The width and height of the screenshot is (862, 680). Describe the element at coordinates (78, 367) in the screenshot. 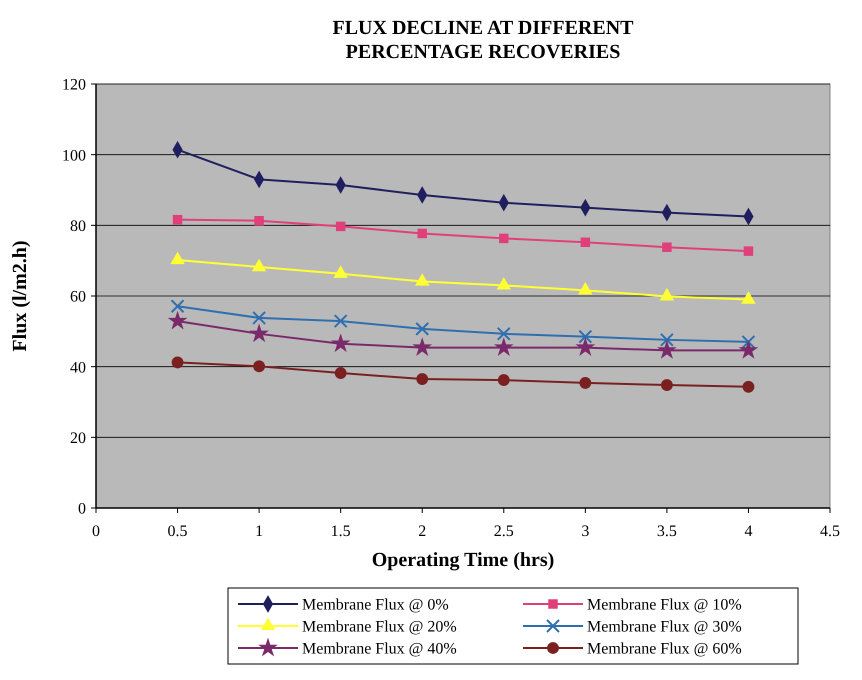

I see `y-tick-label: 40` at that location.